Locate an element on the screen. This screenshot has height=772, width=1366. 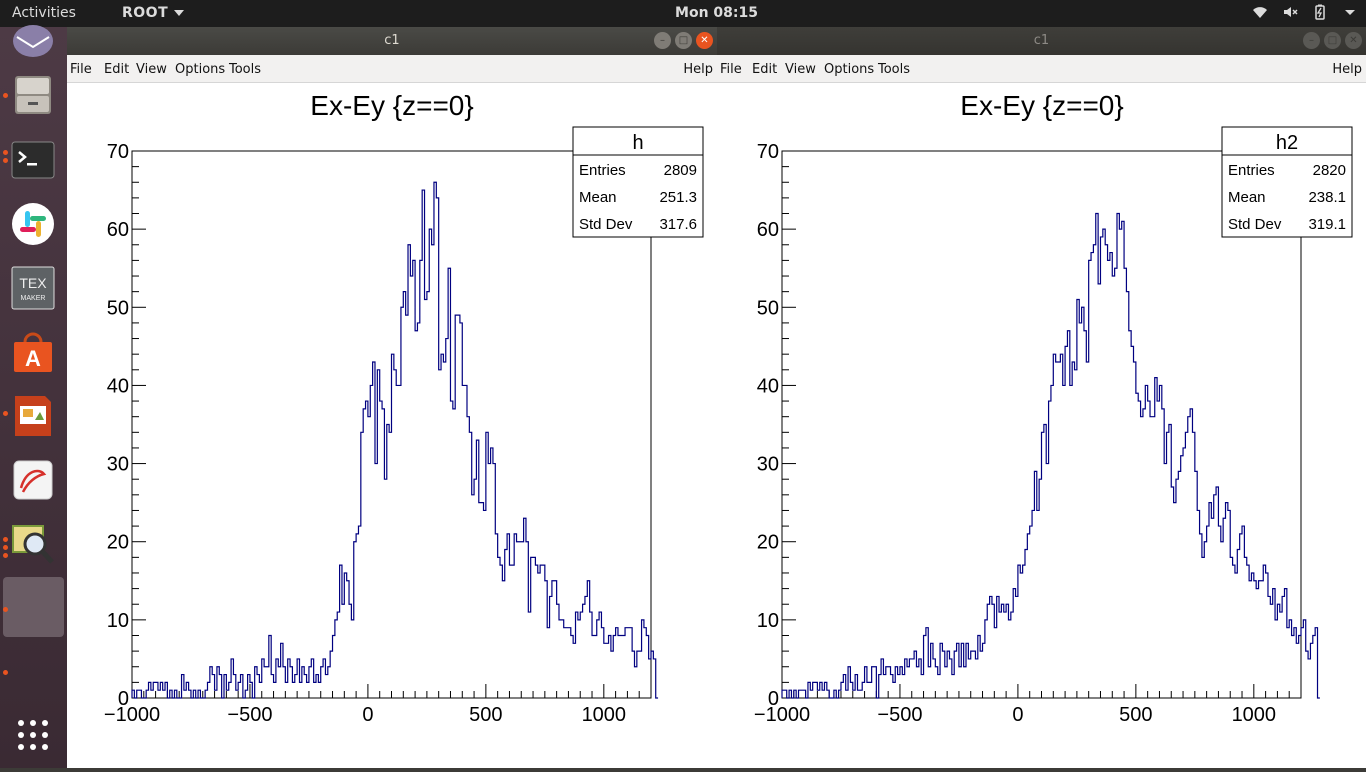
mail-icon is located at coordinates (33, 41).